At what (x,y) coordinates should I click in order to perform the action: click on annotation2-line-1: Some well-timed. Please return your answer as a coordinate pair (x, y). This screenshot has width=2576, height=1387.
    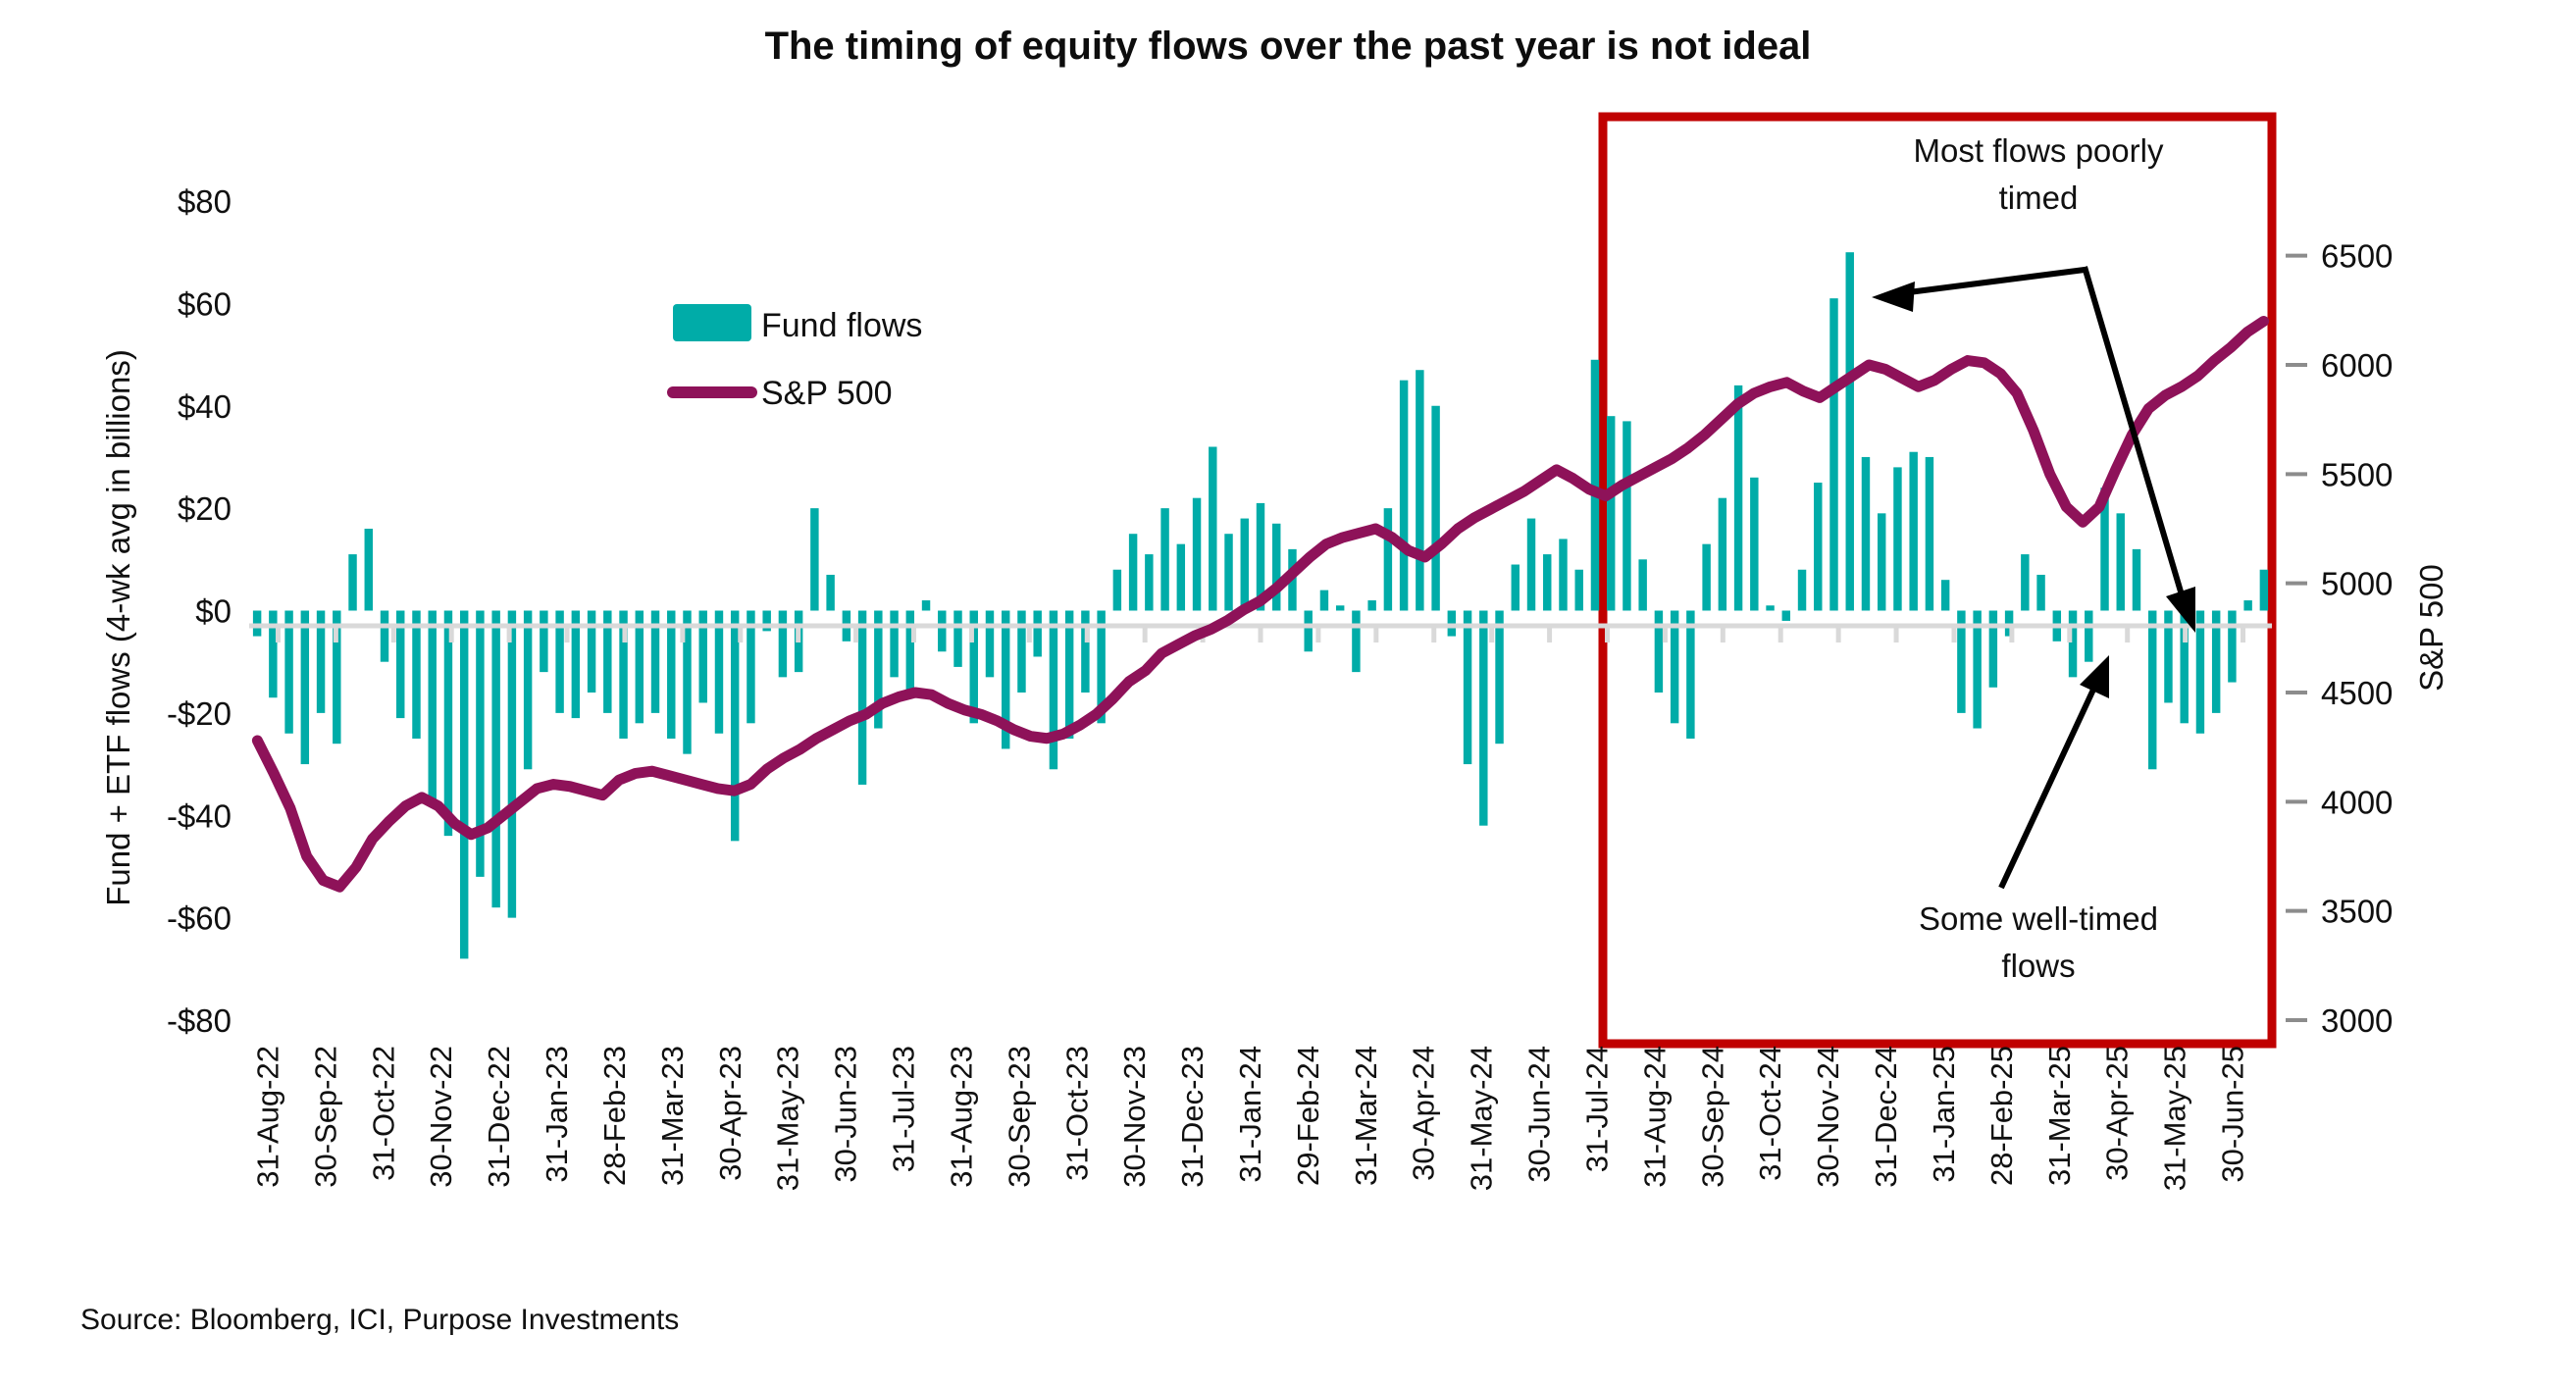
    Looking at the image, I should click on (2038, 918).